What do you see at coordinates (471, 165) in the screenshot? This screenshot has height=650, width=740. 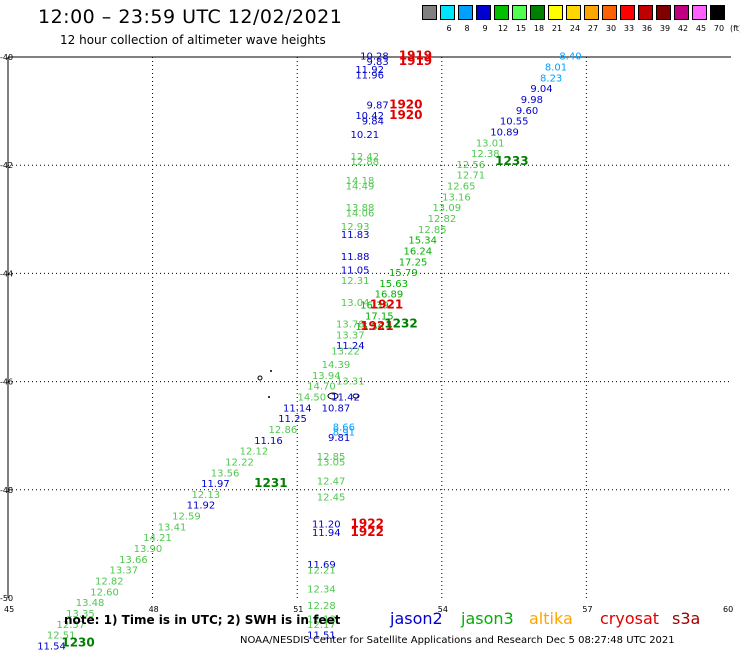 I see `wave-height-value: 12.56` at bounding box center [471, 165].